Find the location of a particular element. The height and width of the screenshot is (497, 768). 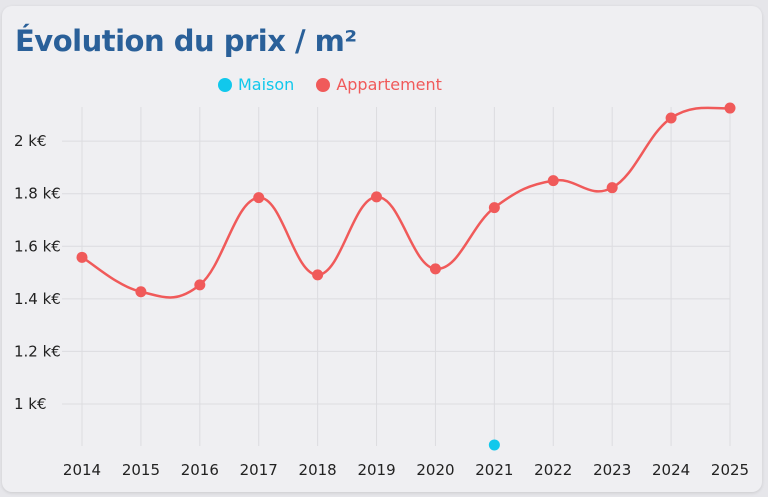

y-tick-label: 1.8 k€ is located at coordinates (37, 194).